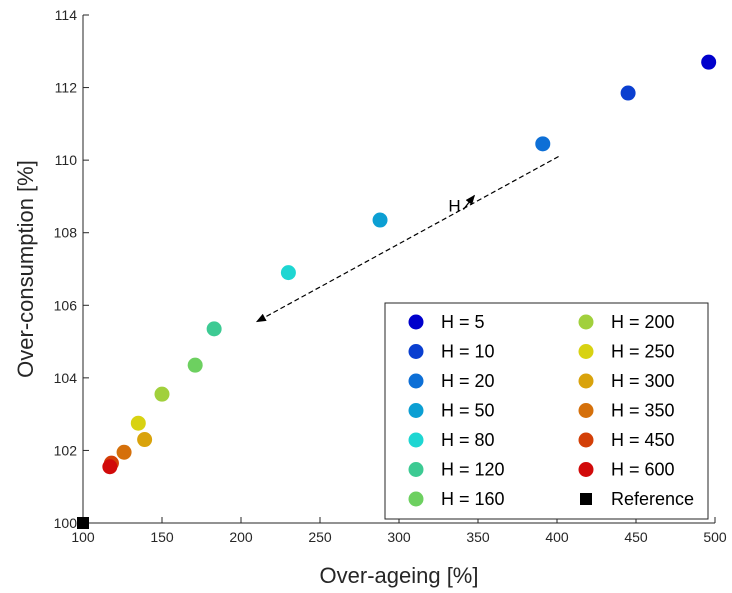 The width and height of the screenshot is (732, 593). I want to click on y-tick-label: 114, so click(66, 15).